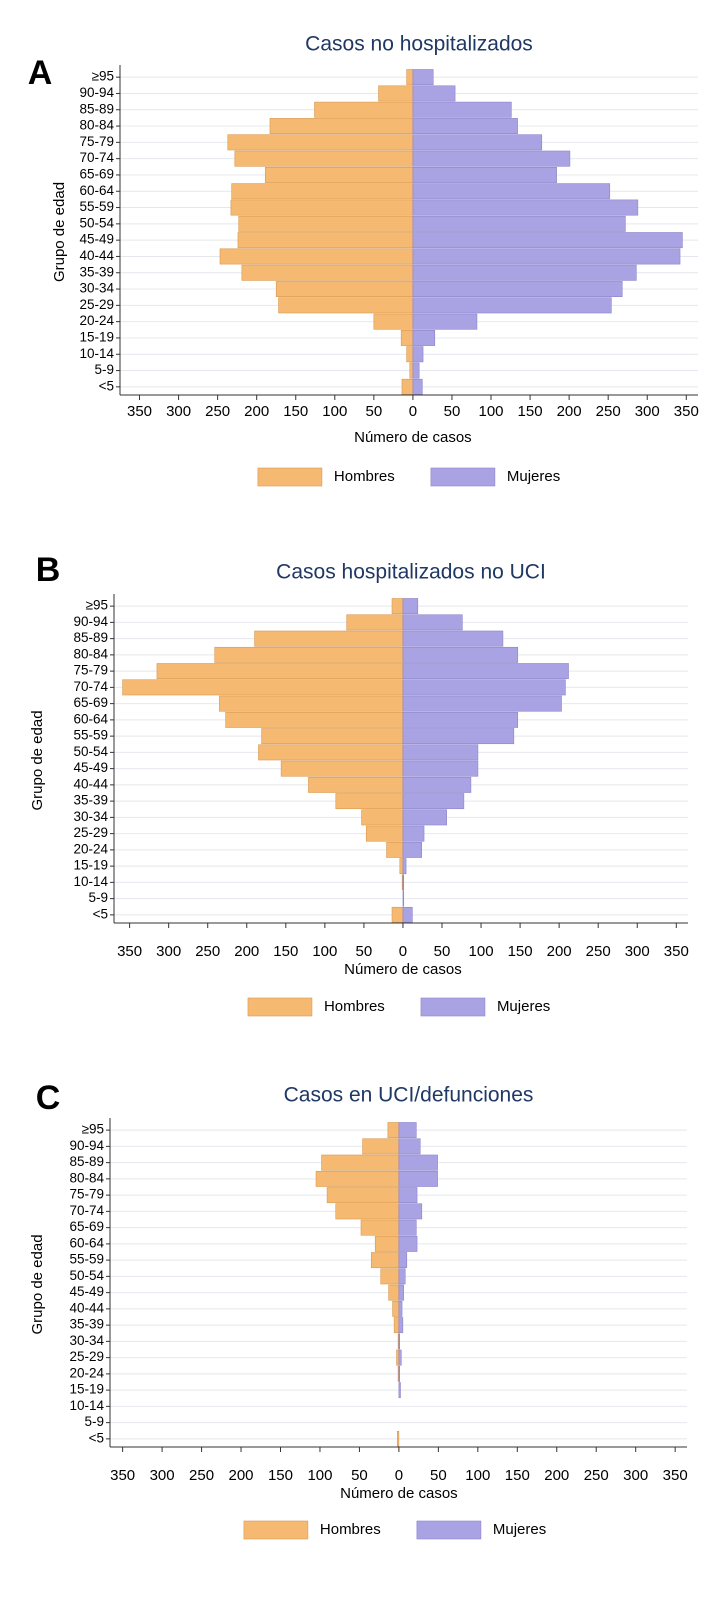  What do you see at coordinates (48, 570) in the screenshot?
I see `panel-label: B` at bounding box center [48, 570].